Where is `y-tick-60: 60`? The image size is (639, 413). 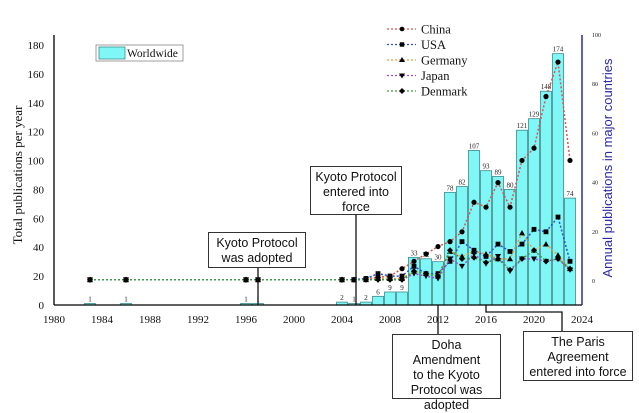 y-tick-60: 60 is located at coordinates (39, 219).